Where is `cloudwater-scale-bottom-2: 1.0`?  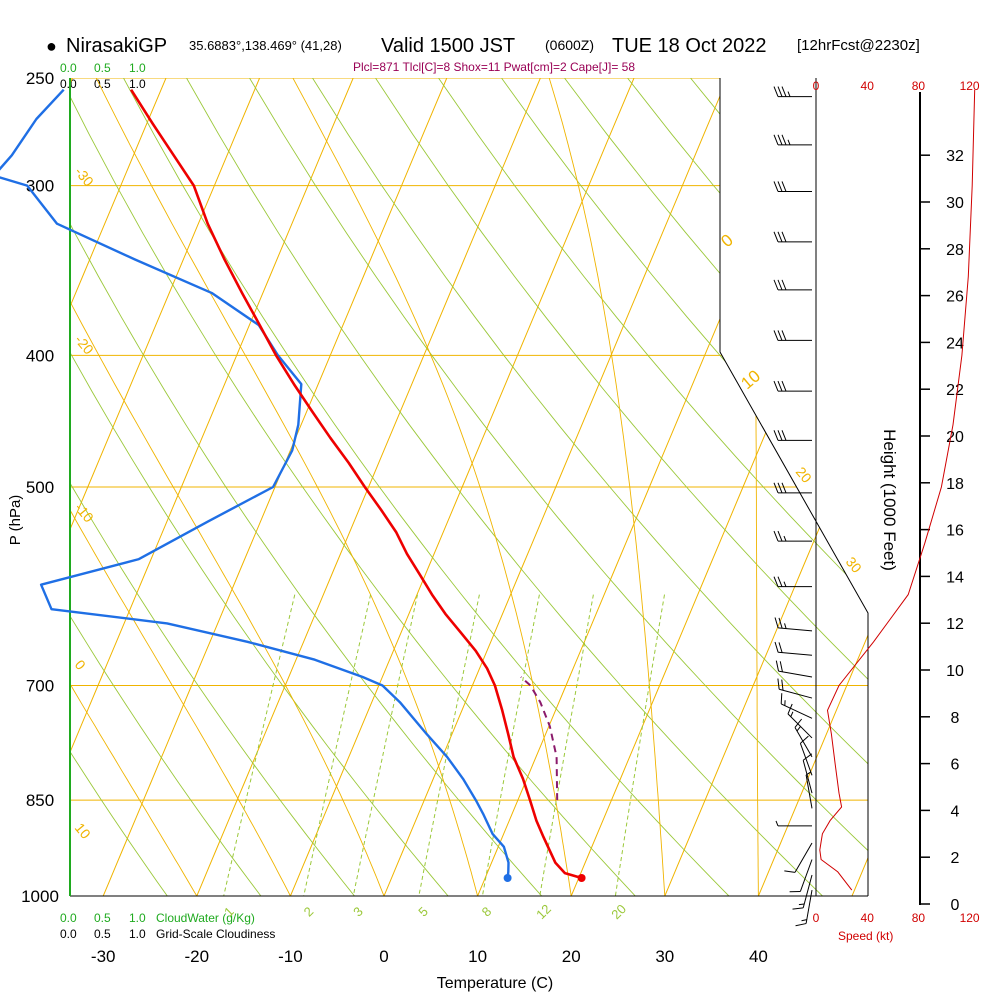
cloudwater-scale-bottom-2: 1.0 is located at coordinates (137, 918).